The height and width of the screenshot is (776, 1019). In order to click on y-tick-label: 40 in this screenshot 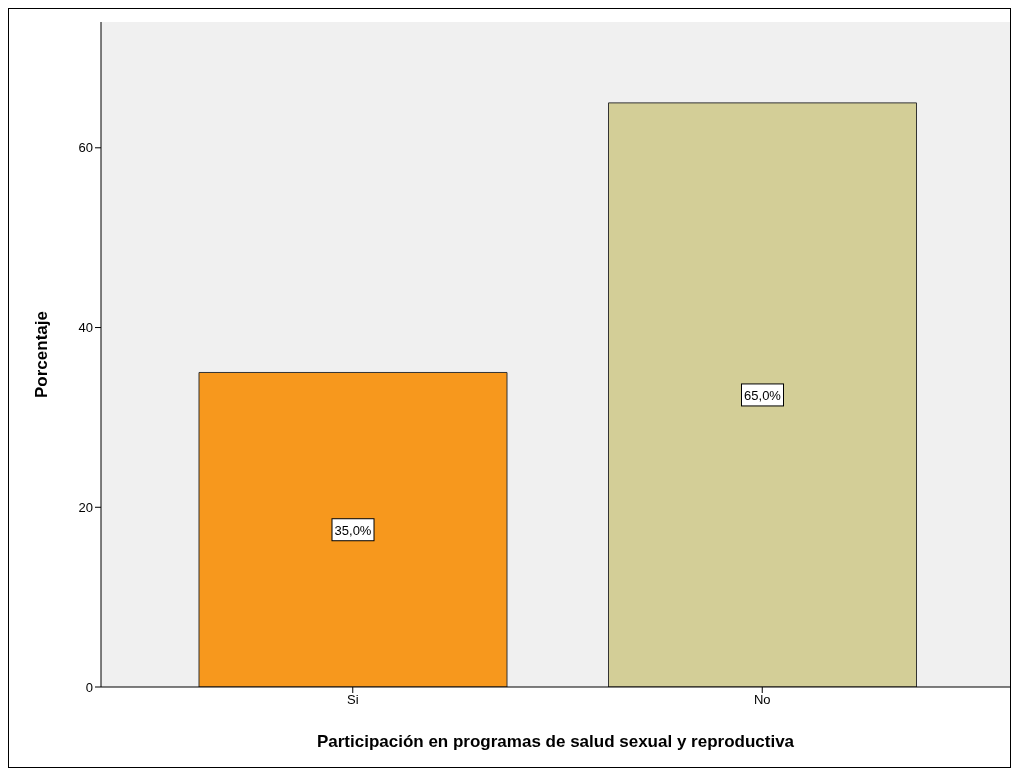, I will do `click(85, 328)`.